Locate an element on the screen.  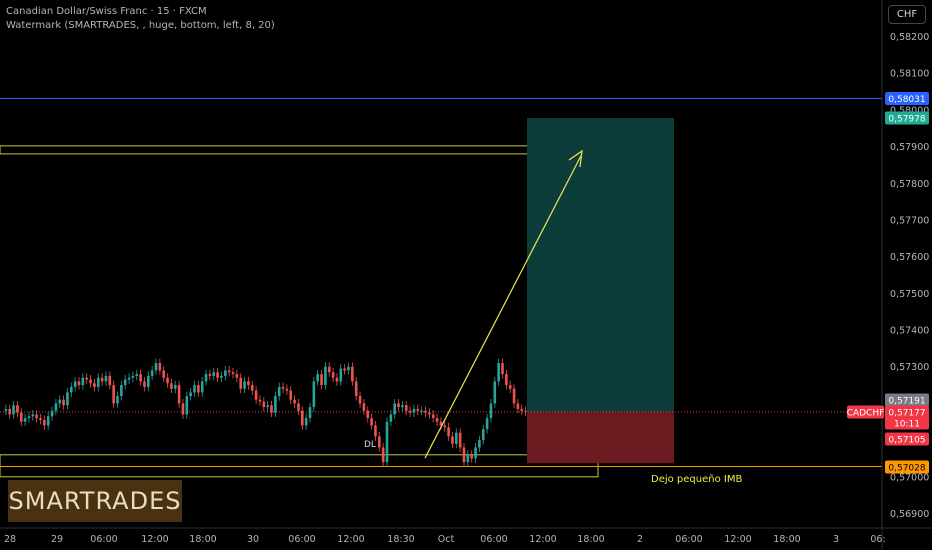
currency-button: CHF is located at coordinates (907, 14).